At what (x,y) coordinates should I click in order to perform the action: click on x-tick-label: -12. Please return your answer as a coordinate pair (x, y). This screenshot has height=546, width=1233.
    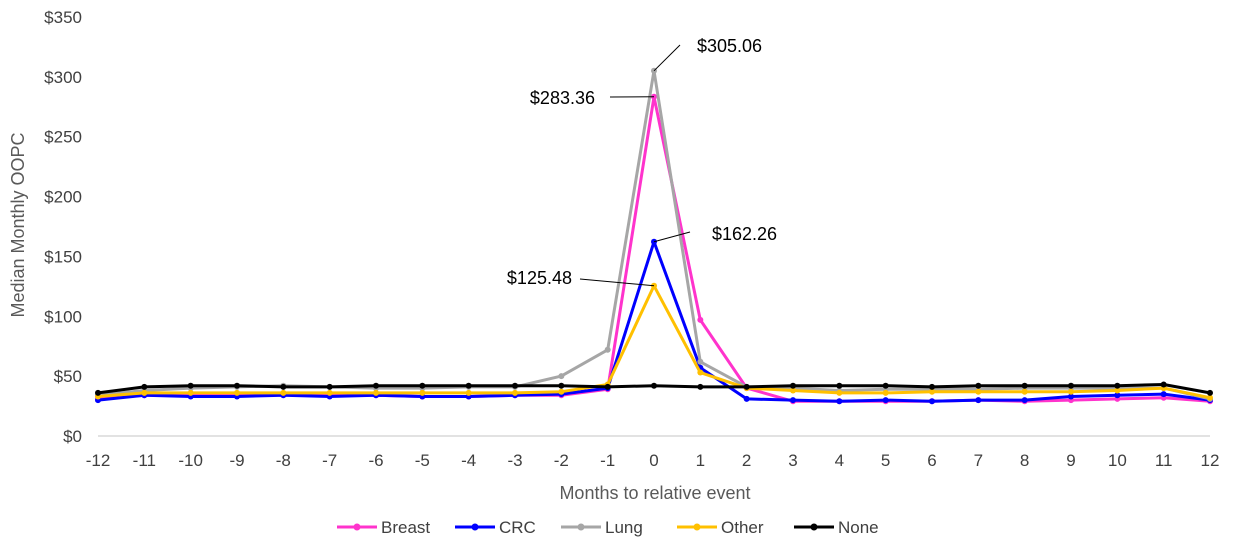
    Looking at the image, I should click on (98, 460).